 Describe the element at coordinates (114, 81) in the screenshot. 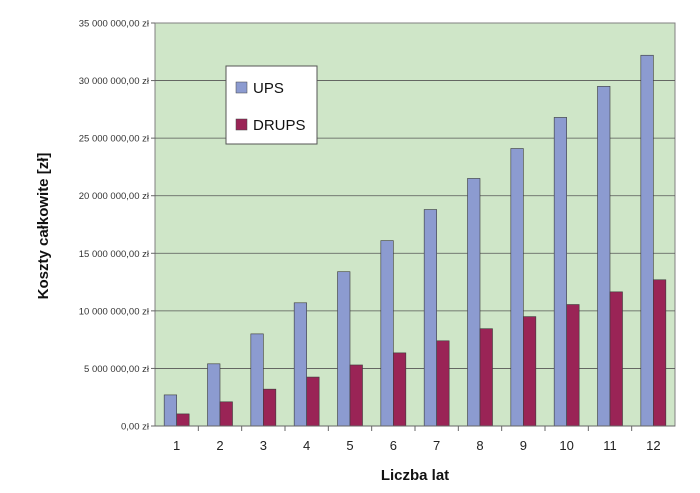

I see `y-tick-label: 30 000 000,00 zł` at that location.